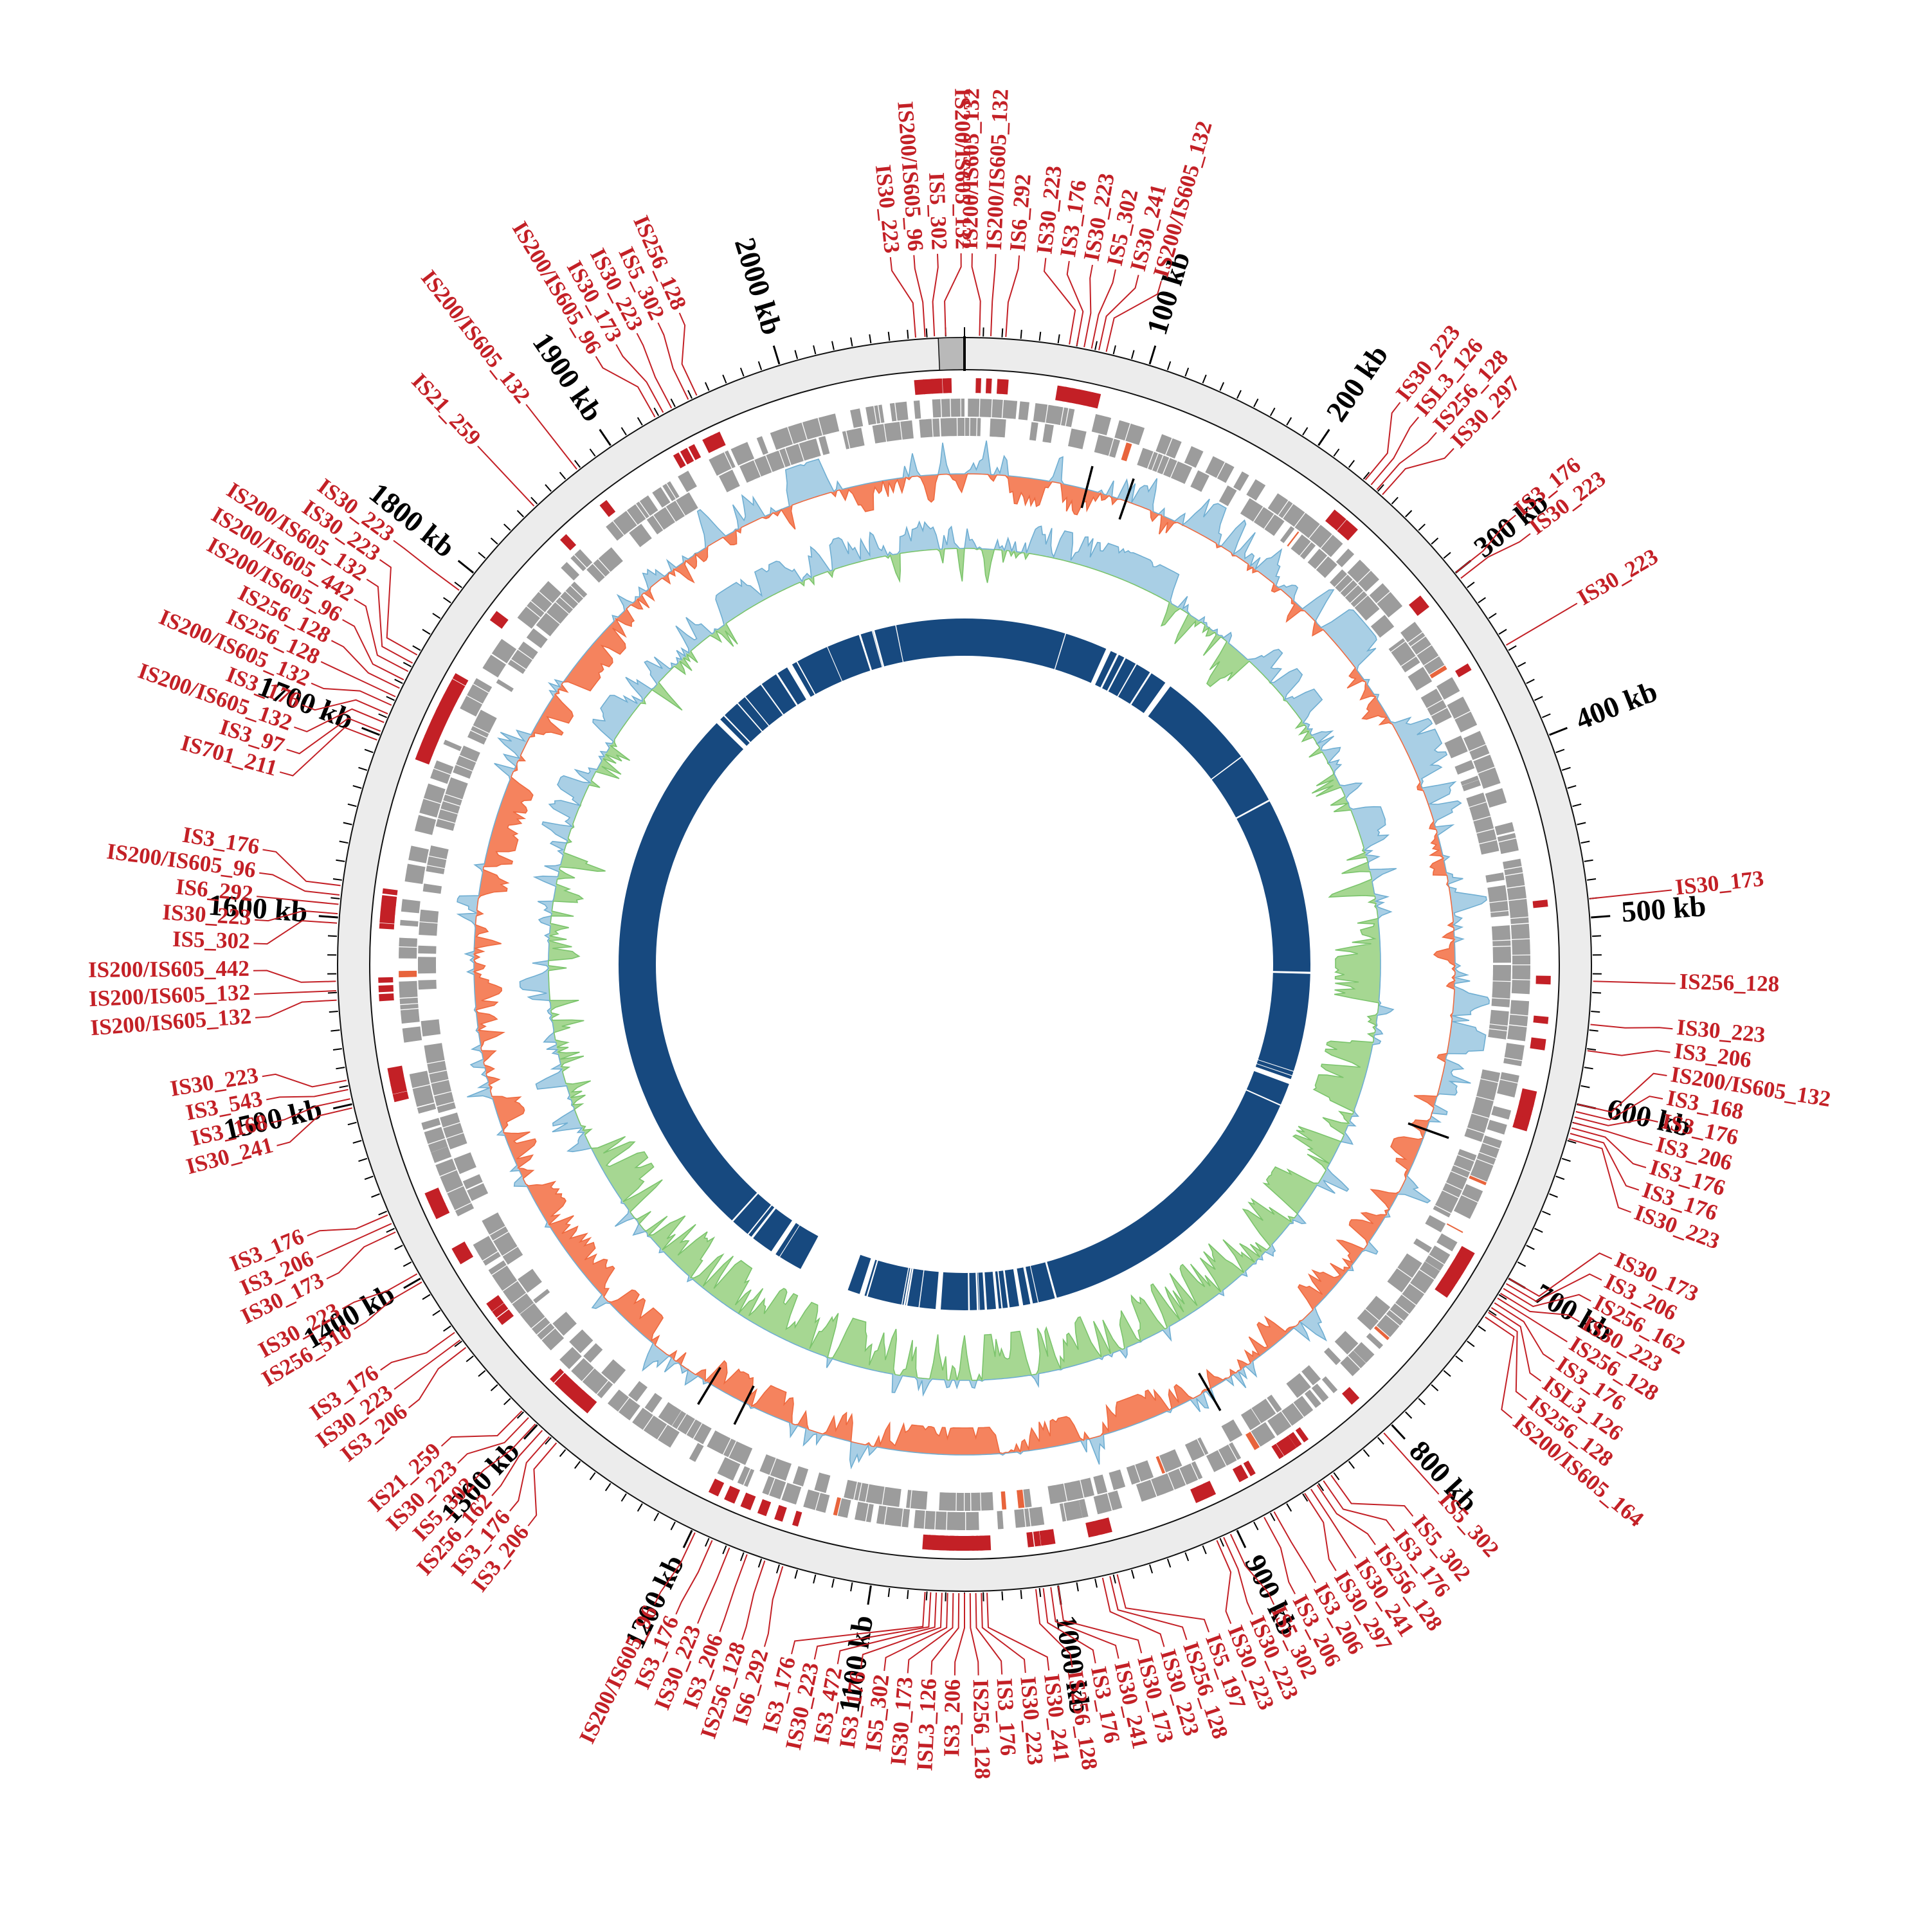 This screenshot has width=1929, height=1932. I want to click on kb-label: 2000 kb, so click(759, 286).